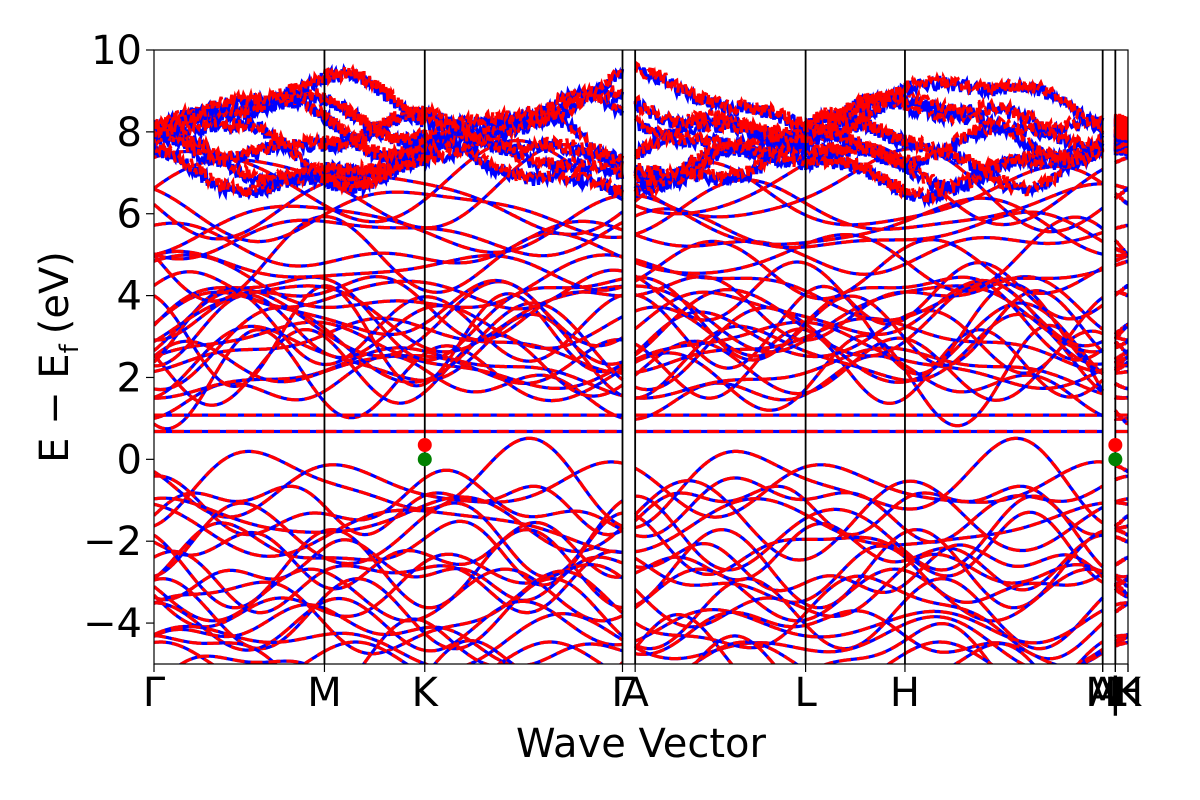  Describe the element at coordinates (905, 693) in the screenshot. I see `x-tick-label: H` at that location.